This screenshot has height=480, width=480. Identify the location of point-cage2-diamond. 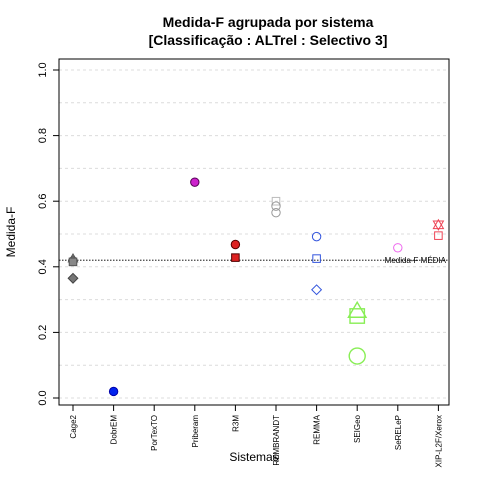
(73, 278).